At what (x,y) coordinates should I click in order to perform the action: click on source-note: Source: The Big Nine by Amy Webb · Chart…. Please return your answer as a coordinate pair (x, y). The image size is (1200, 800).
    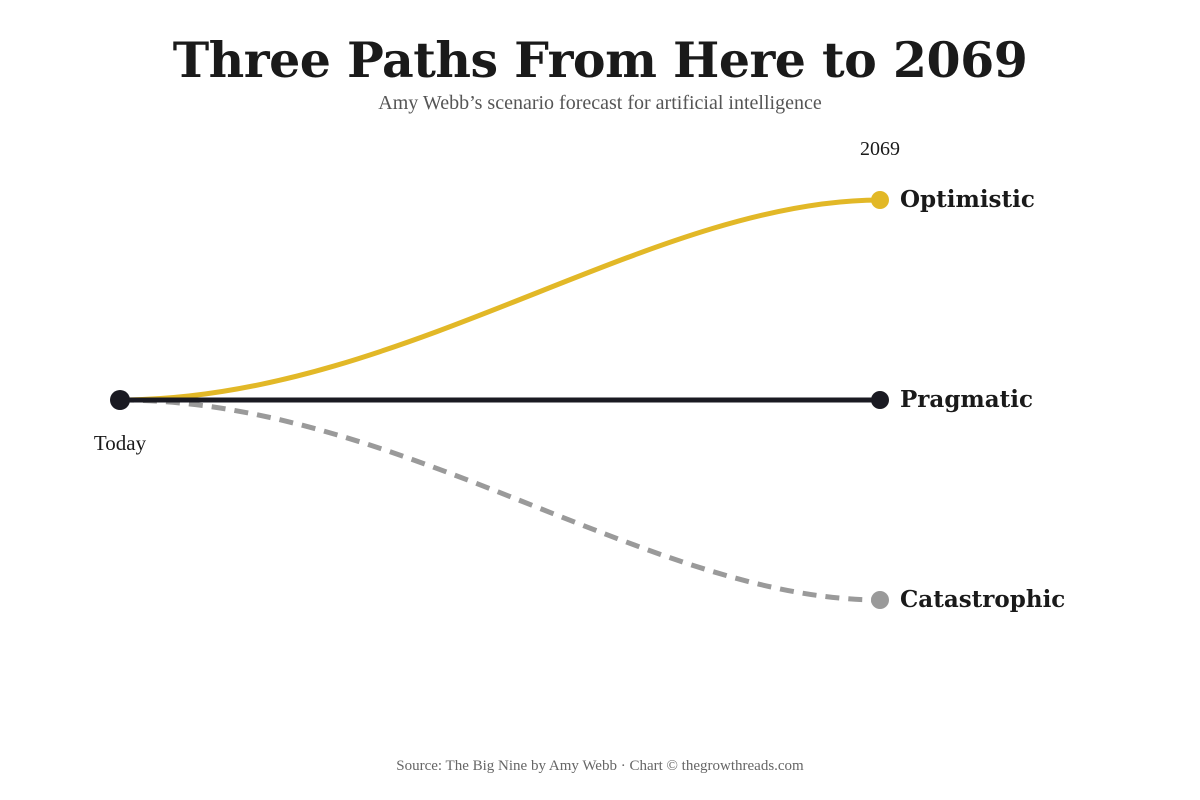
    Looking at the image, I should click on (600, 766).